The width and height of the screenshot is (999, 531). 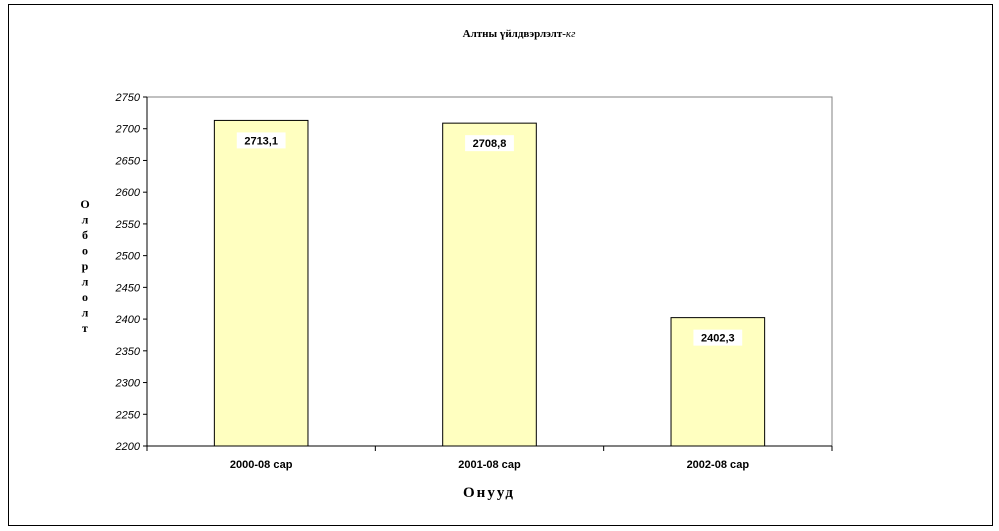 I want to click on y-tick-label: 2500, so click(x=128, y=257).